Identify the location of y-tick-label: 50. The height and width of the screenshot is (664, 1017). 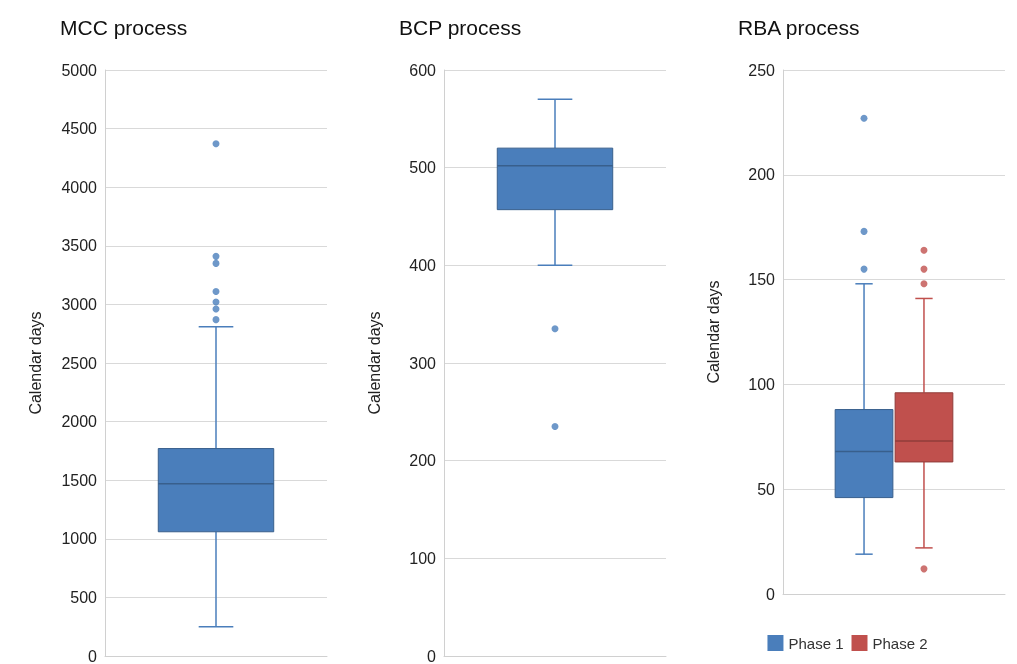
(766, 489).